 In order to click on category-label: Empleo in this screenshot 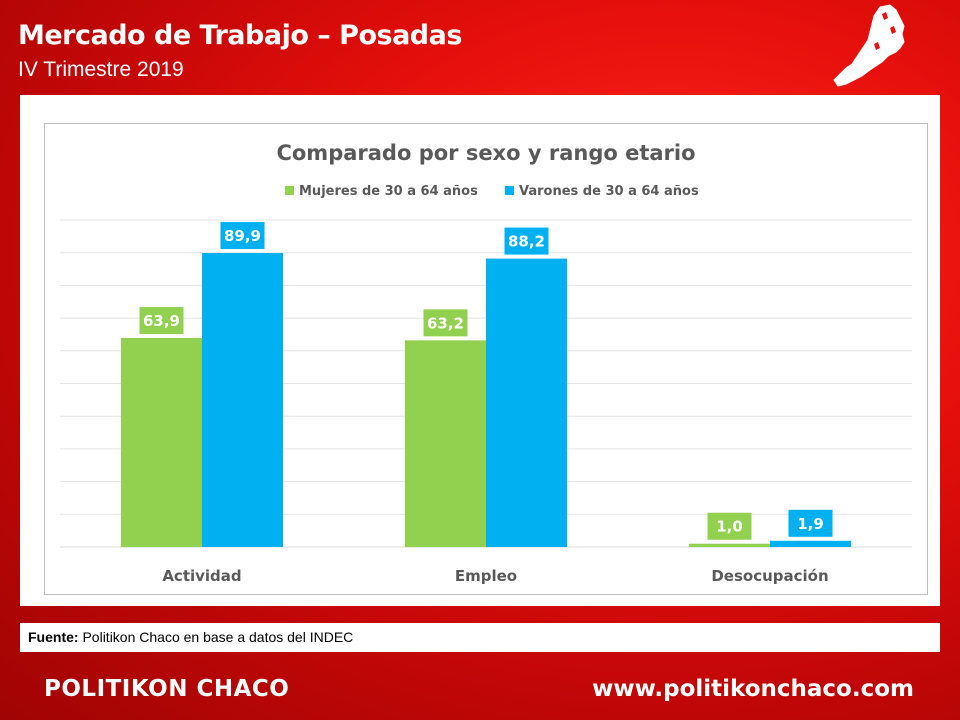, I will do `click(486, 576)`.